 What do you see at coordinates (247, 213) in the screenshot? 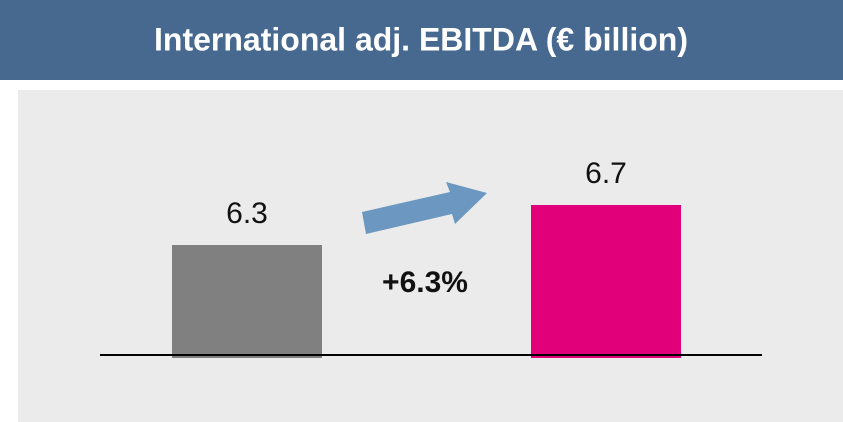
I see `value-label: 6.3` at bounding box center [247, 213].